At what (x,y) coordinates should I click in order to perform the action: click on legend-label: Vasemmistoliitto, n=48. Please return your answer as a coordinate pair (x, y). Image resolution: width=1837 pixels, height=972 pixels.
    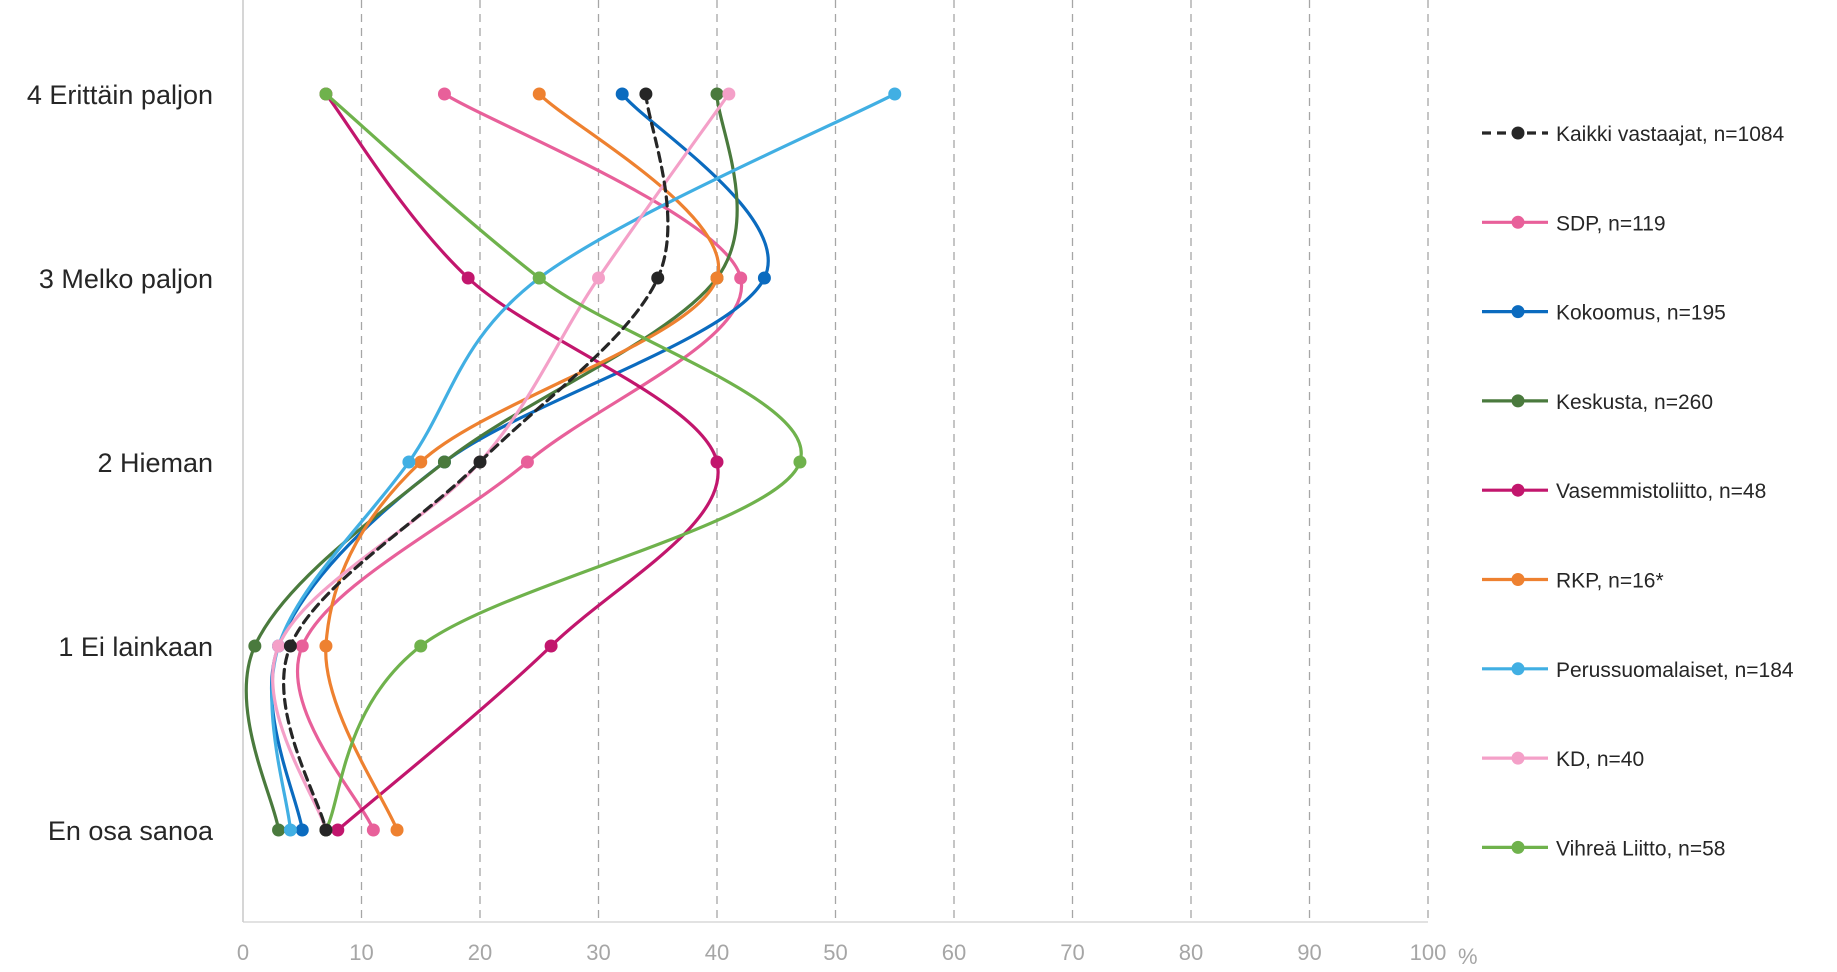
    Looking at the image, I should click on (1661, 491).